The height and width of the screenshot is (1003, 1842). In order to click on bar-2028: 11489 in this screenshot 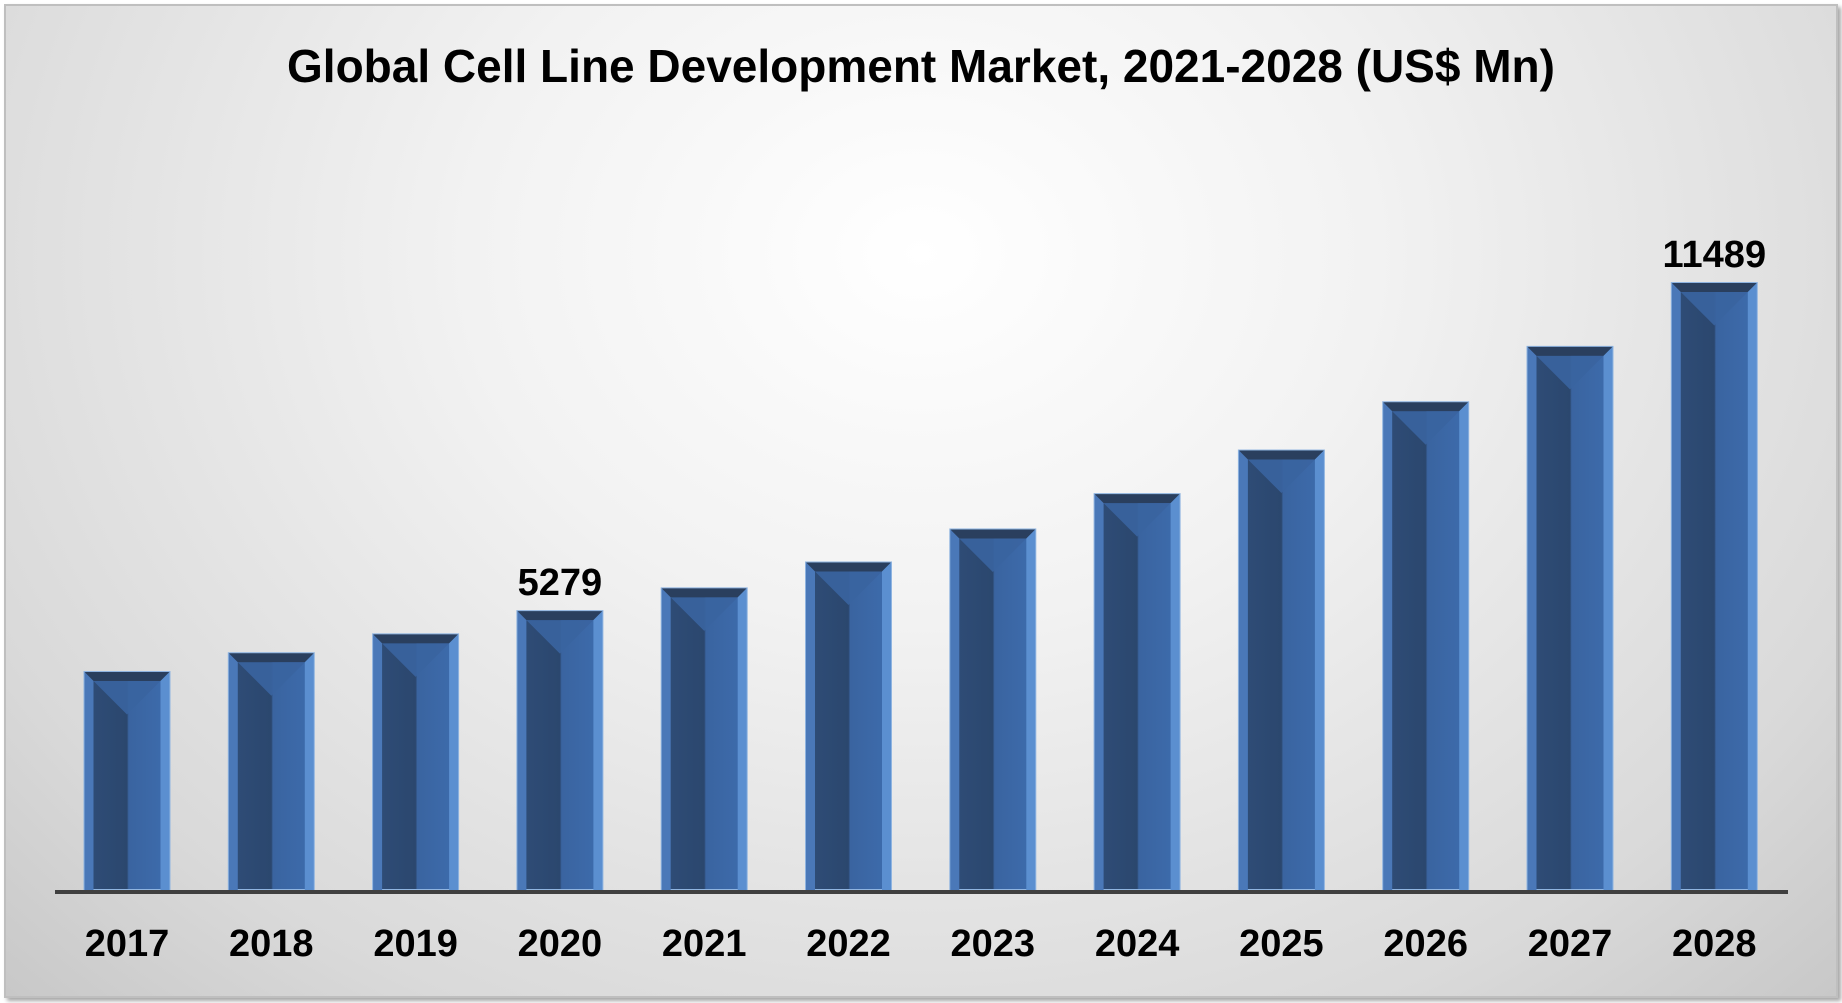, I will do `click(1715, 562)`.